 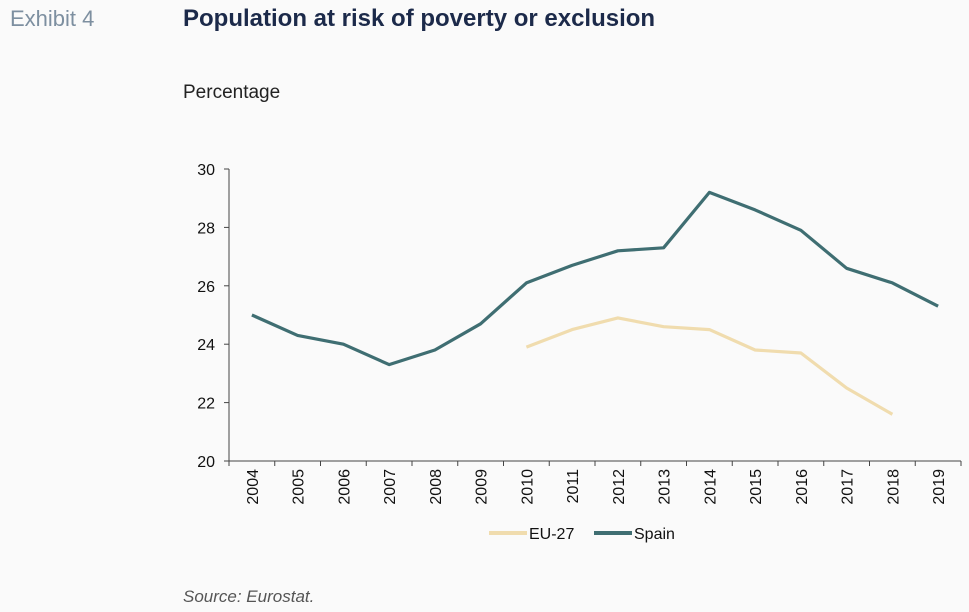 What do you see at coordinates (654, 534) in the screenshot?
I see `legend-label-spain: Spain` at bounding box center [654, 534].